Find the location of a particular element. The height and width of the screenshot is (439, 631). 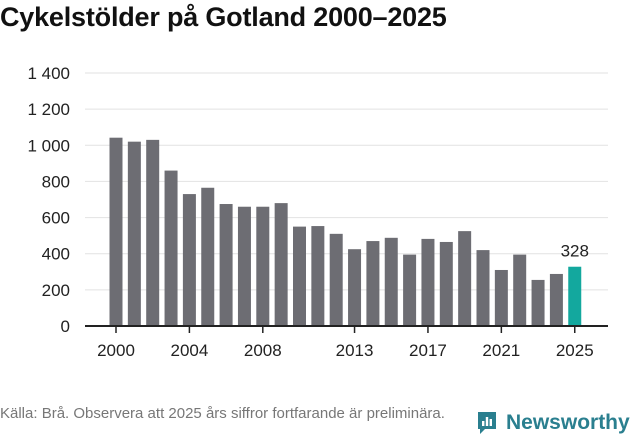

bar-2024 is located at coordinates (556, 299).